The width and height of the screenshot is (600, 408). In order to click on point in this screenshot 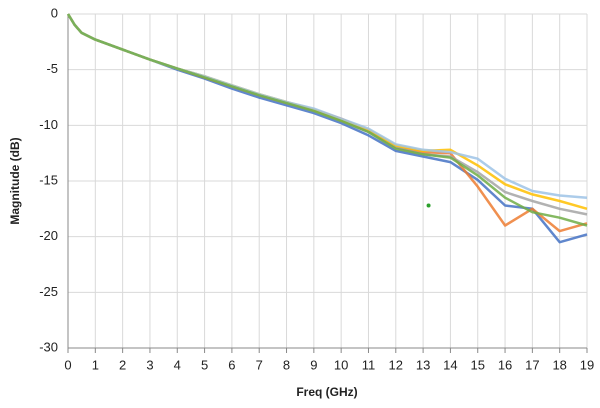, I will do `click(428, 205)`.